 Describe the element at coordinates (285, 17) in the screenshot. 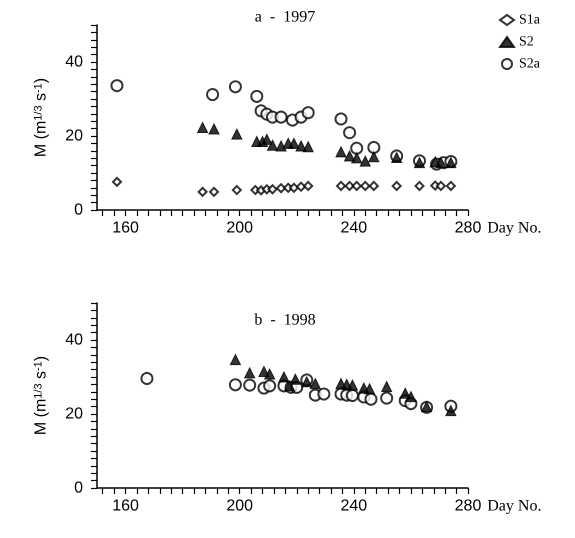

I see `chart-title: a - 1997` at that location.